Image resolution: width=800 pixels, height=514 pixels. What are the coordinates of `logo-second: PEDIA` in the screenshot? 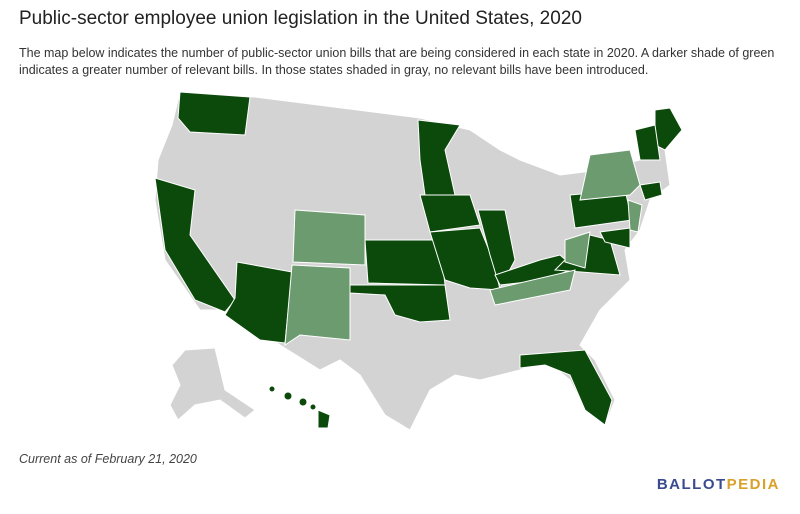 It's located at (753, 484).